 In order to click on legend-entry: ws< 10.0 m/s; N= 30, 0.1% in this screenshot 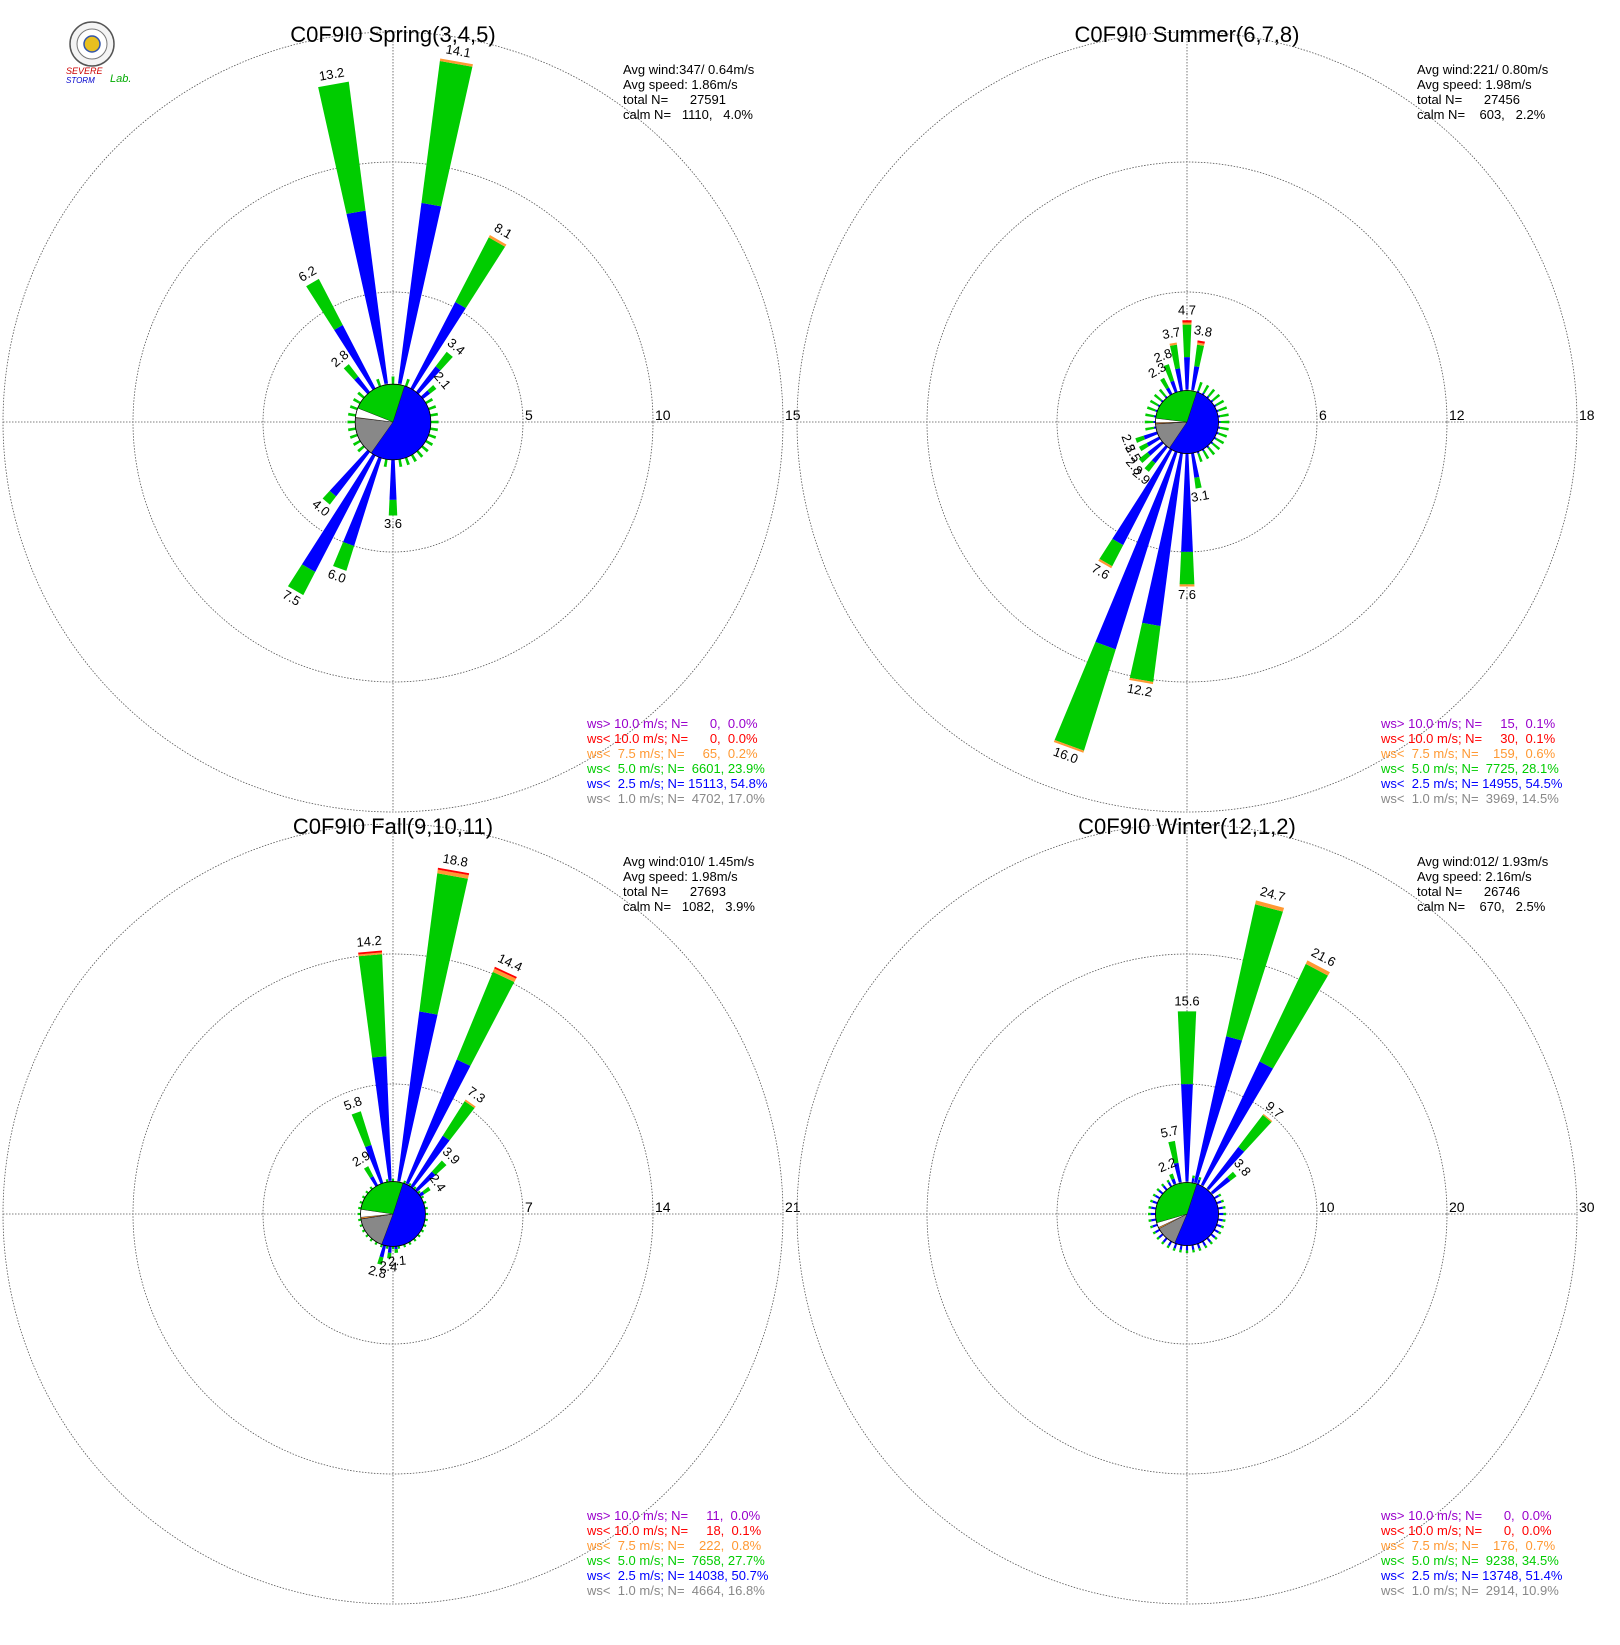, I will do `click(1468, 738)`.